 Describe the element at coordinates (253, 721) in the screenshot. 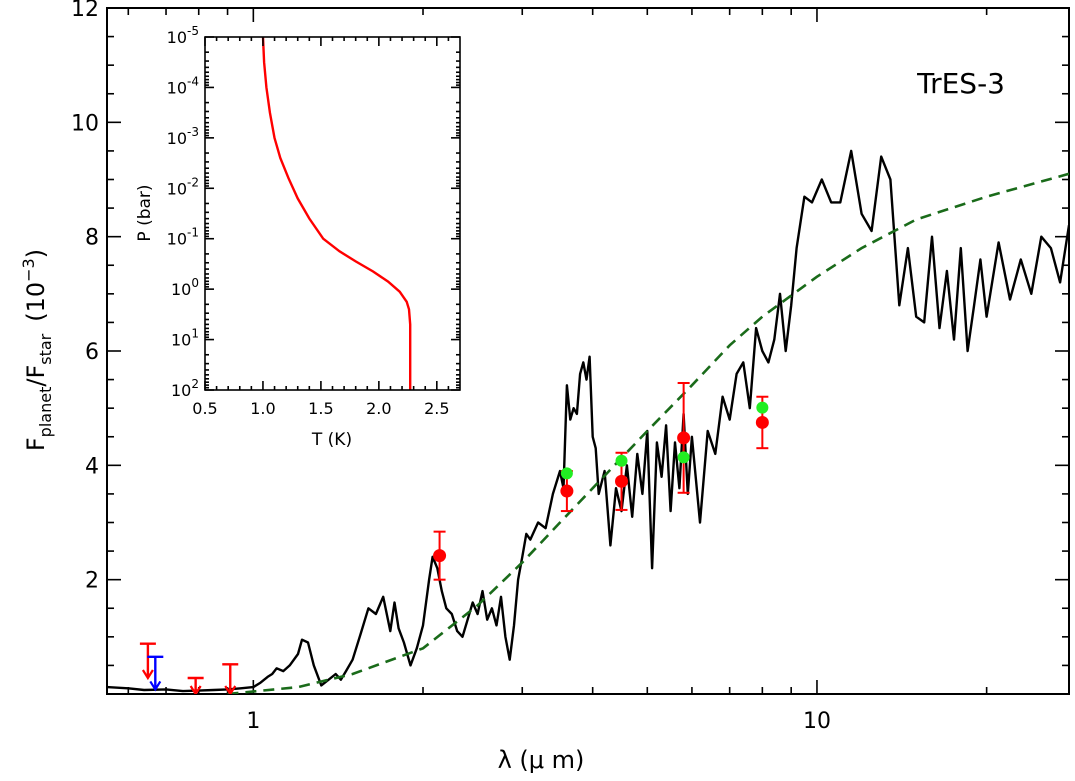

I see `x-tick-label: 1` at that location.